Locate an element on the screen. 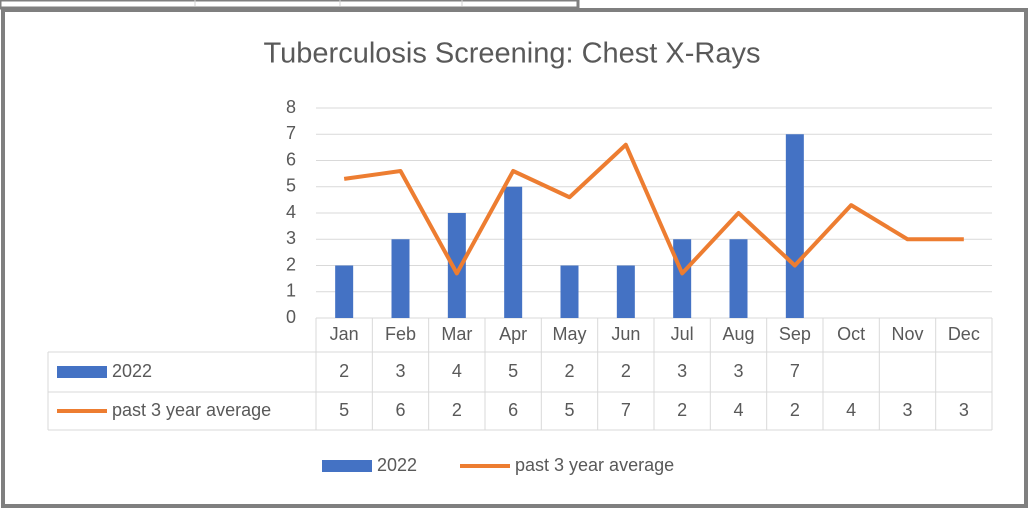 The height and width of the screenshot is (508, 1029). x-tick-label: Oct is located at coordinates (851, 334).